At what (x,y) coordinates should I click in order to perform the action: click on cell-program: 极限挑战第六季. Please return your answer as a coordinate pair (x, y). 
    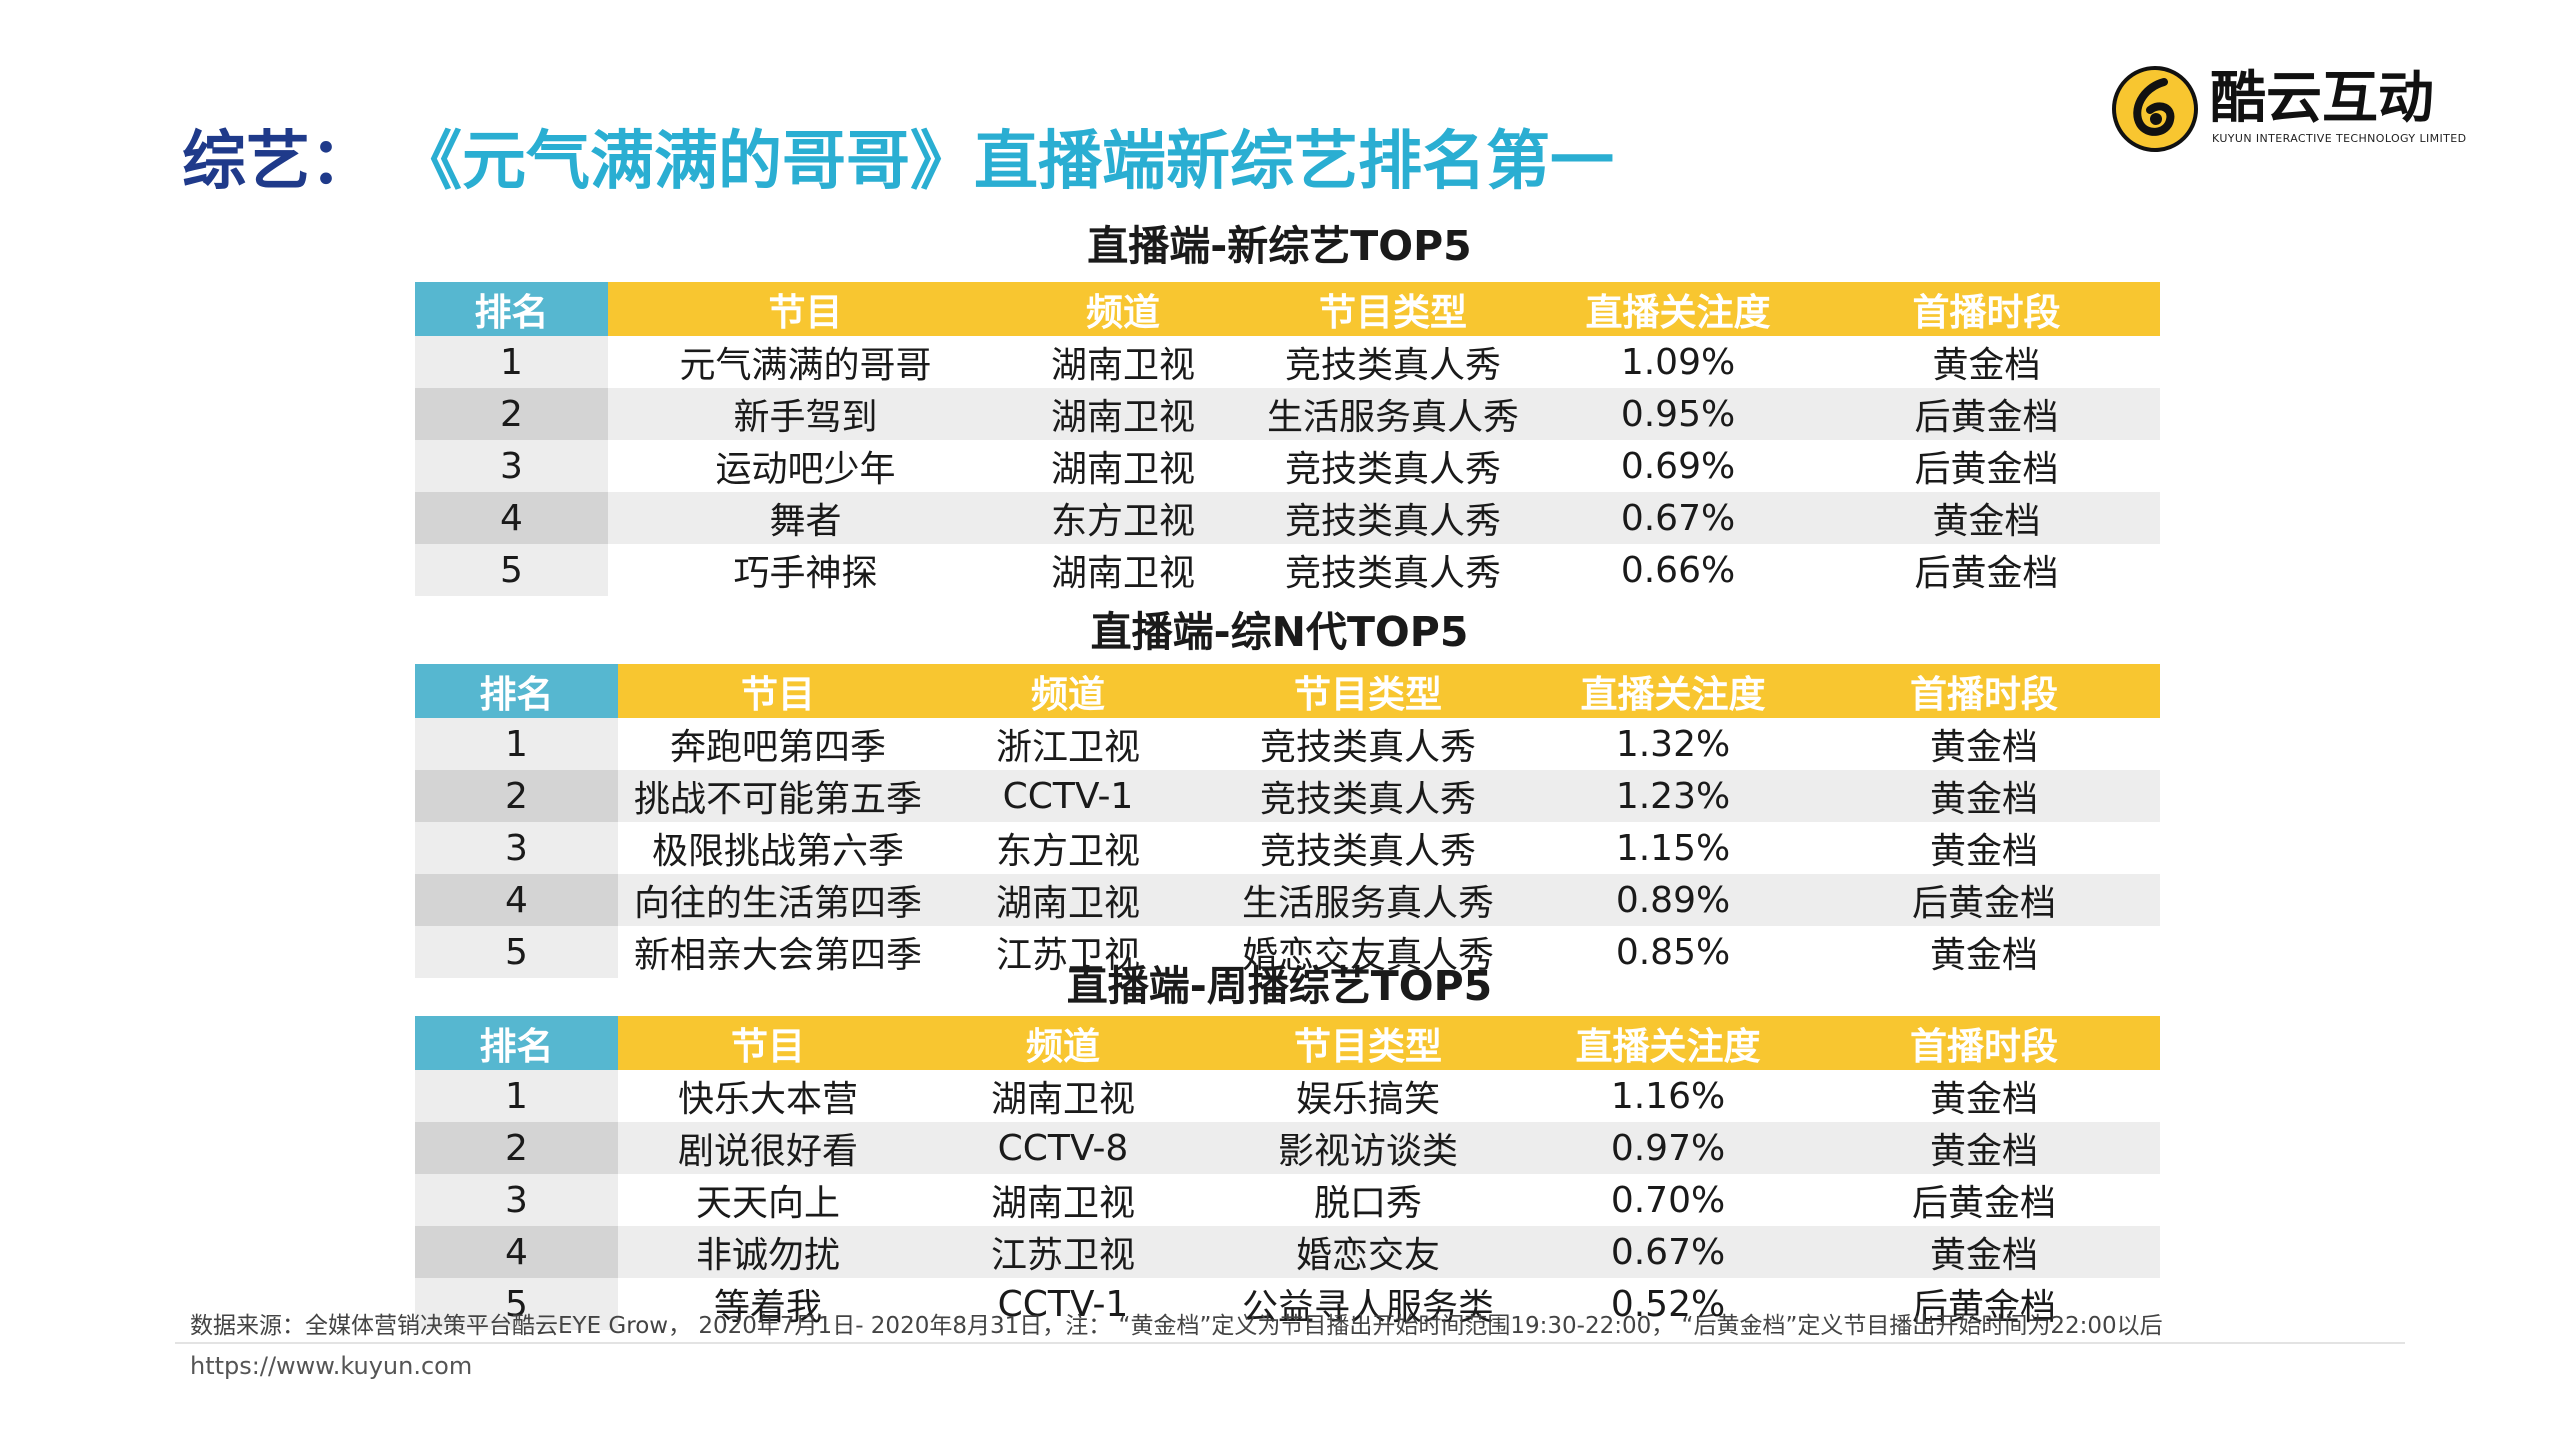
    Looking at the image, I should click on (778, 848).